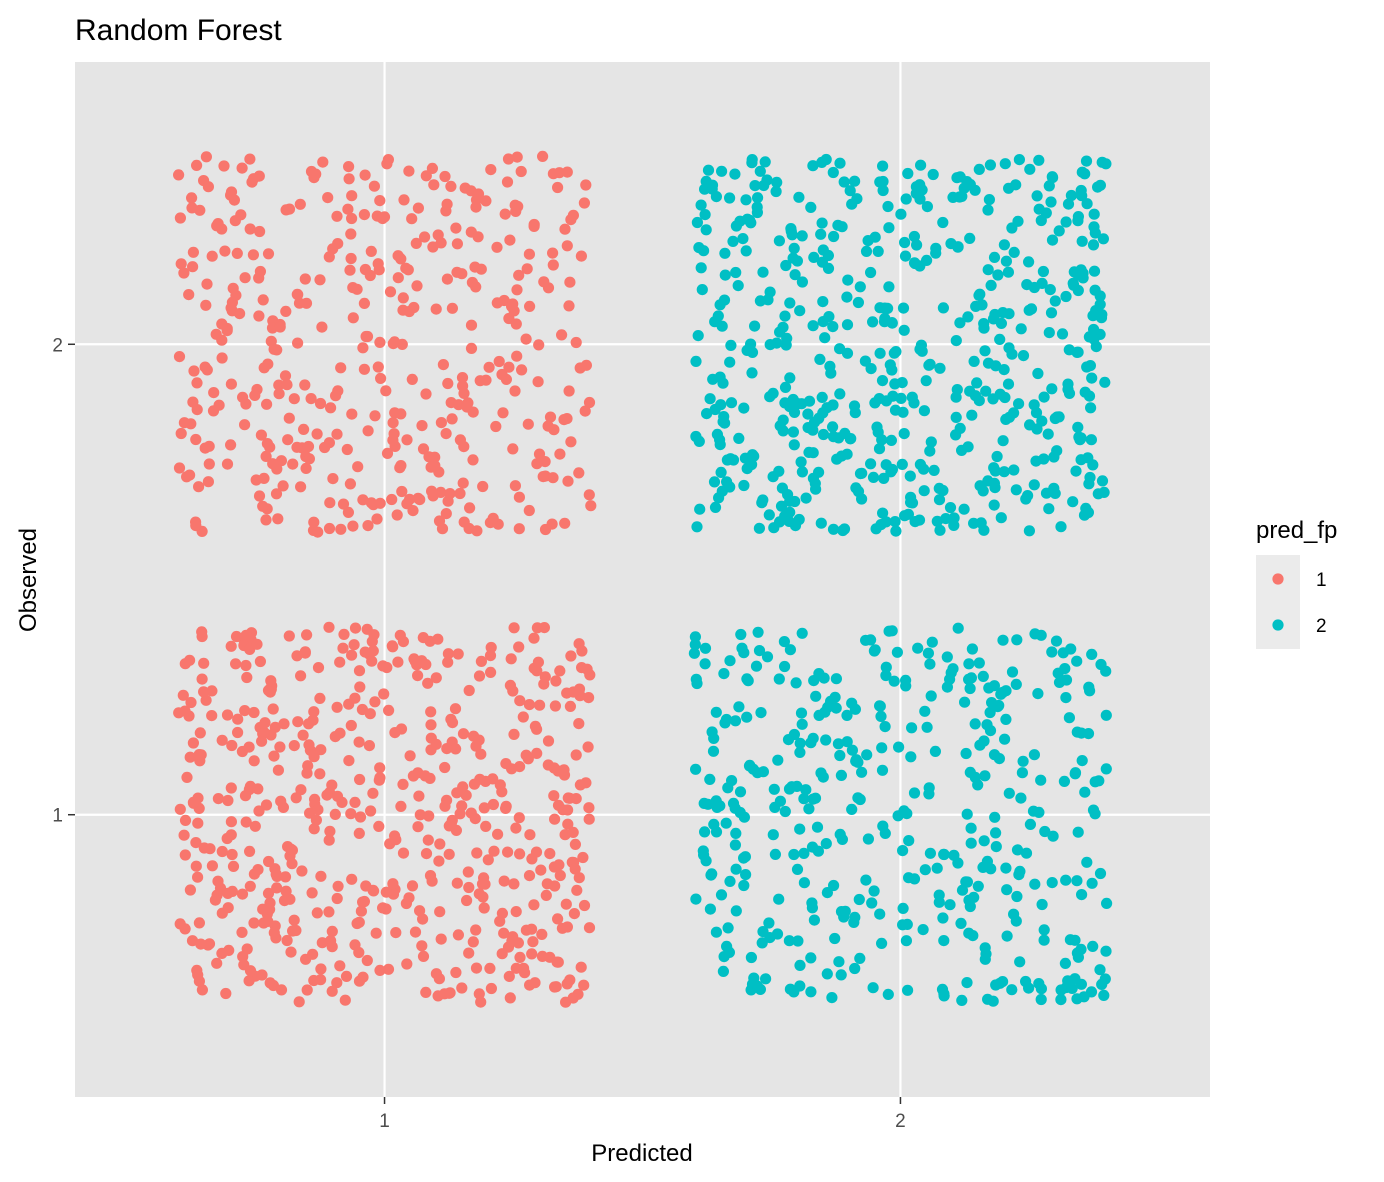 The height and width of the screenshot is (1182, 1384). Describe the element at coordinates (1296, 530) in the screenshot. I see `legend-title: pred_fp` at that location.